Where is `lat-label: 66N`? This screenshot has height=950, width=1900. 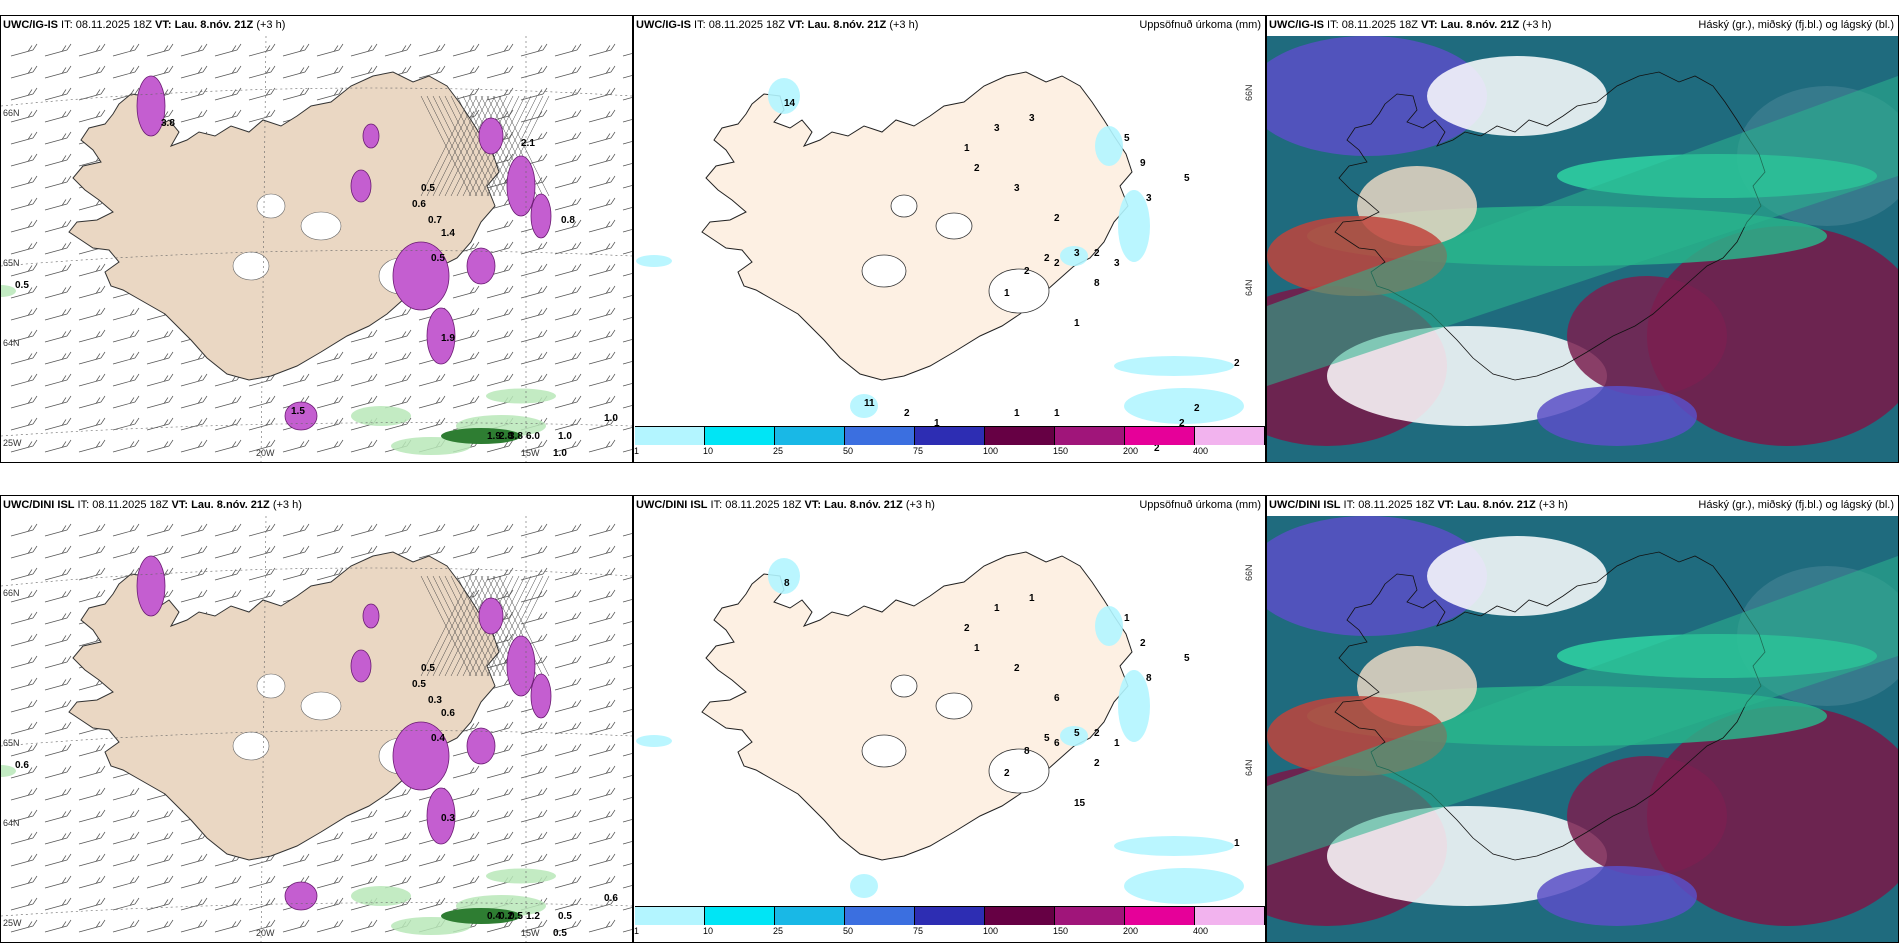
lat-label: 66N is located at coordinates (1249, 92).